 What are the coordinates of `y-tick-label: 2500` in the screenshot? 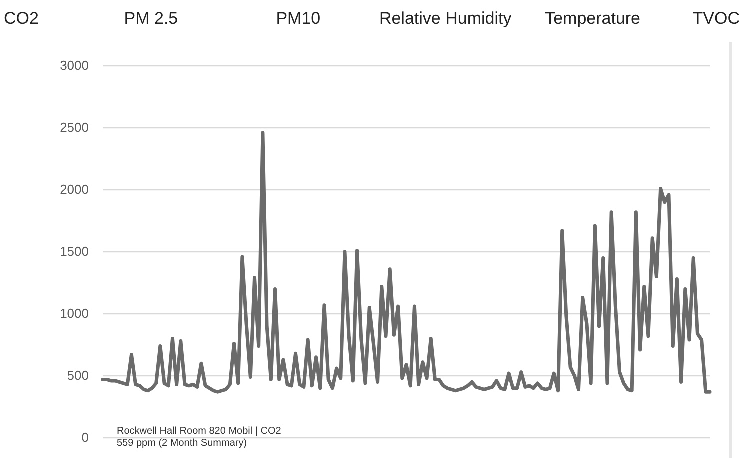 It's located at (74, 127).